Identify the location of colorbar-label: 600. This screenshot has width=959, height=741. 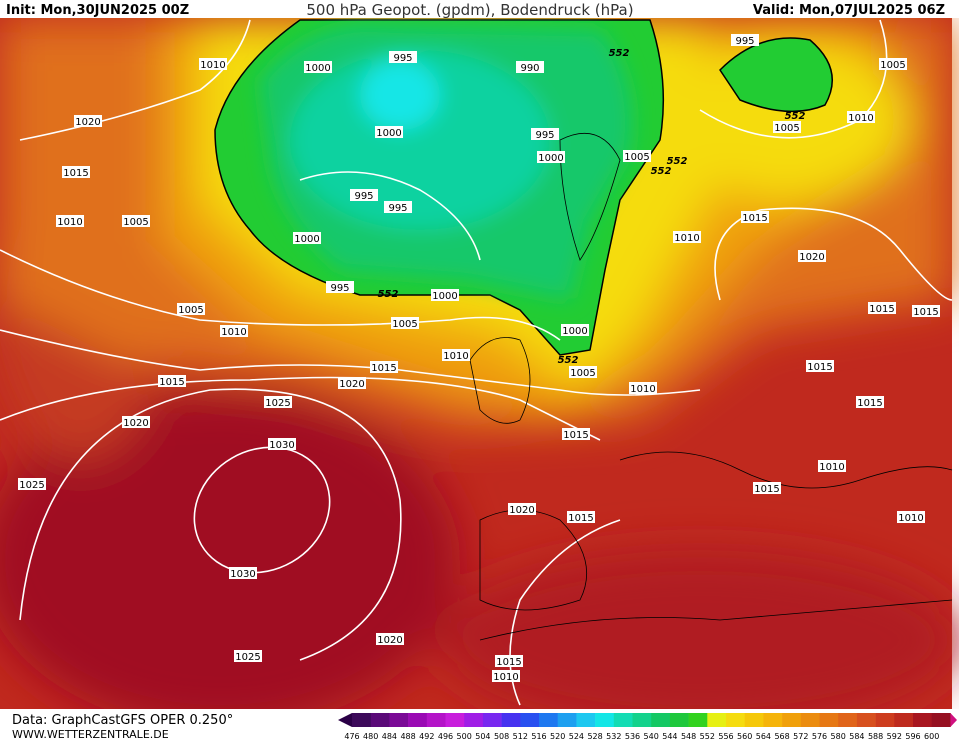
(931, 736).